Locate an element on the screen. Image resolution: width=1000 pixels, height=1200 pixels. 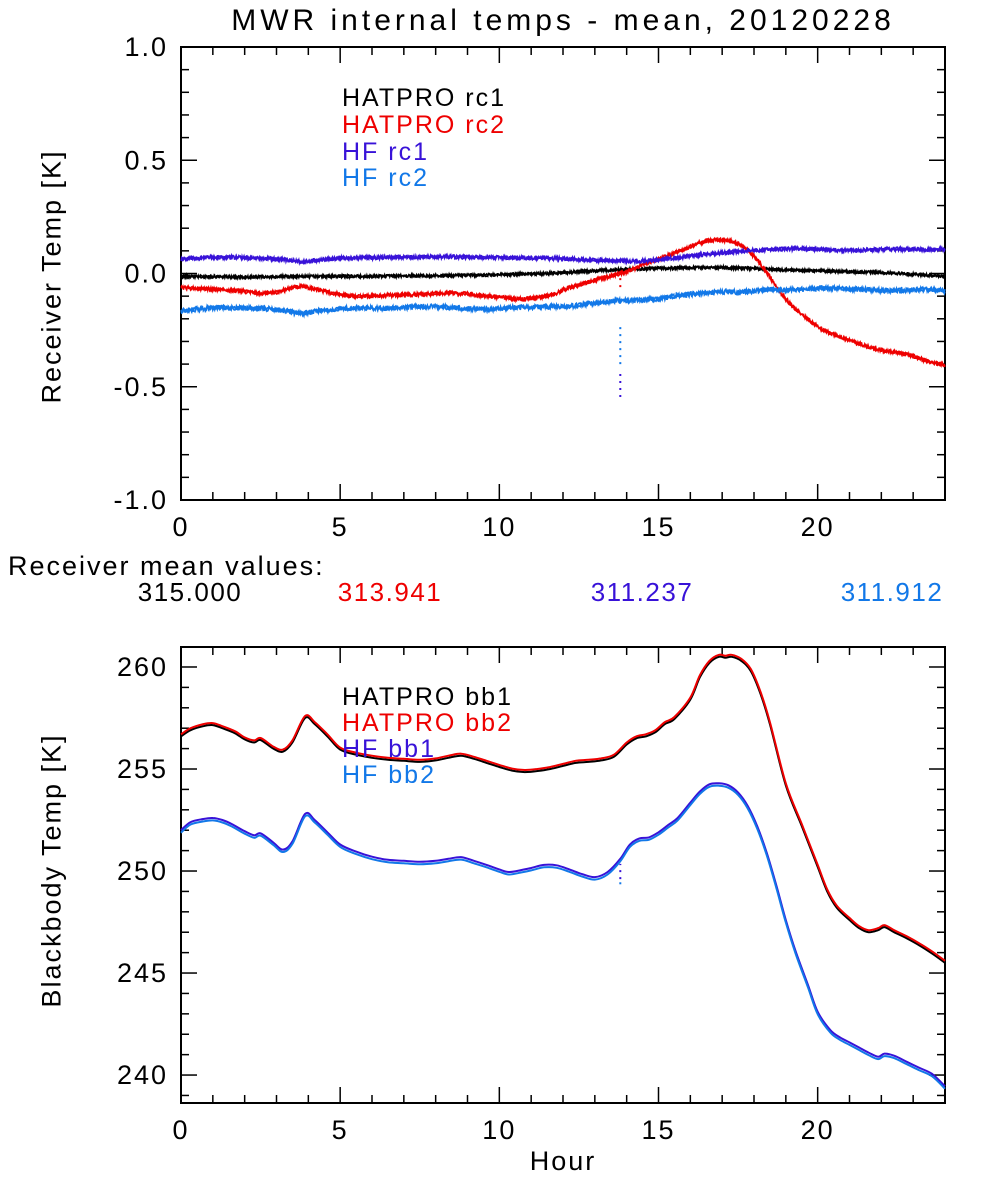
y-tick-label: 250 is located at coordinates (142, 871).